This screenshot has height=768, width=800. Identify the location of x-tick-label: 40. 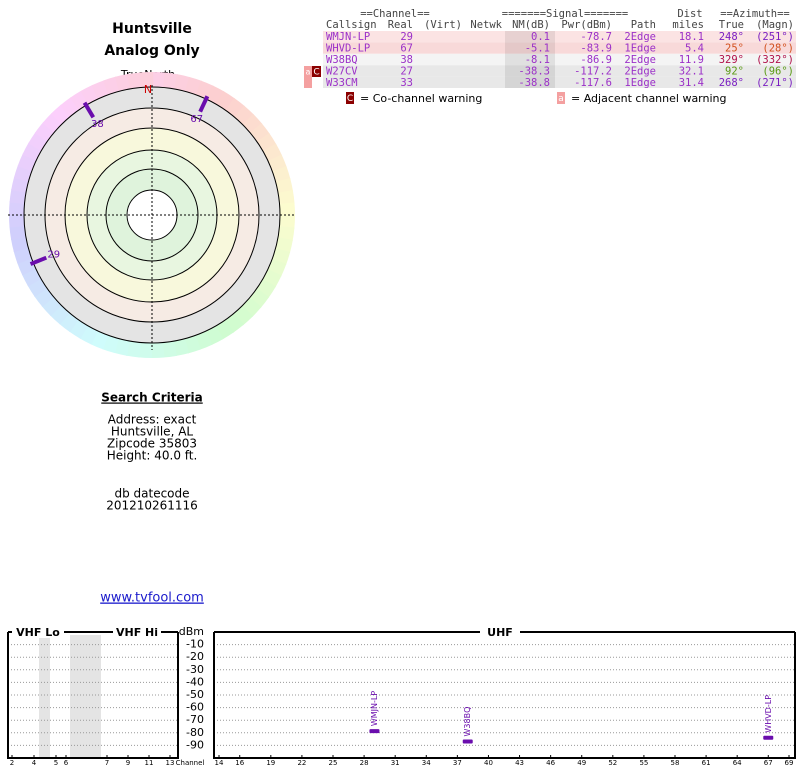
(488, 763).